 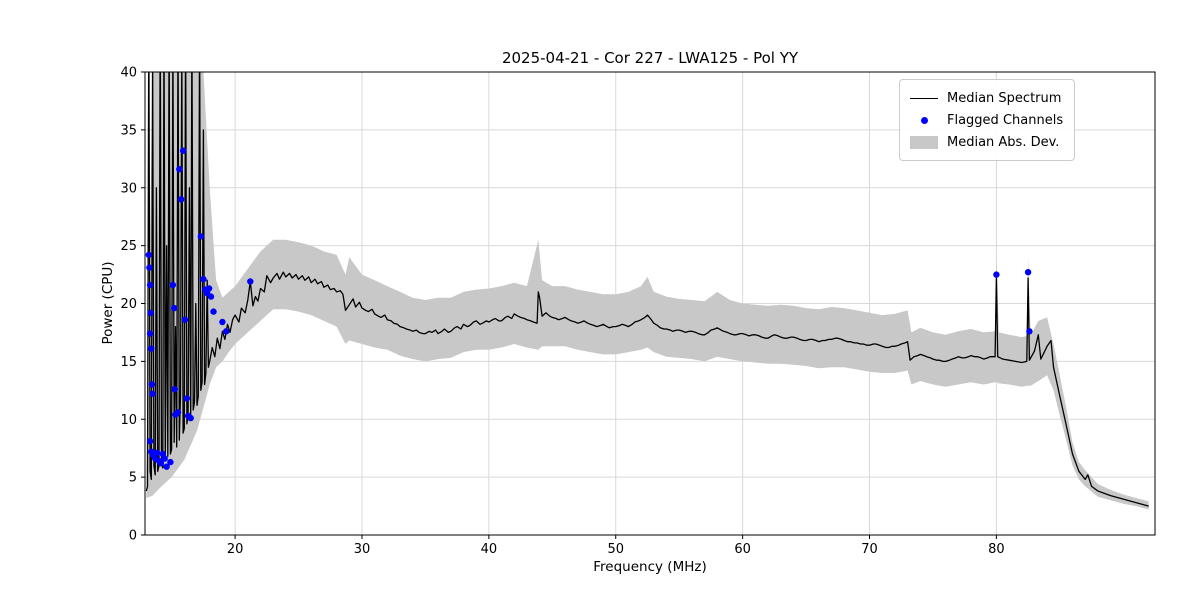 What do you see at coordinates (128, 246) in the screenshot?
I see `svg-text: 25` at bounding box center [128, 246].